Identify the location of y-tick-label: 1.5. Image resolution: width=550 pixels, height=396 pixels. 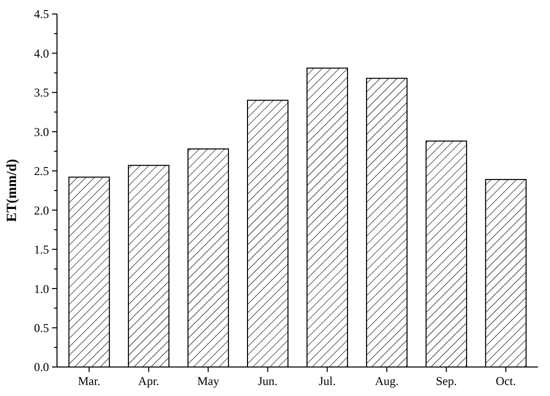
(41, 249).